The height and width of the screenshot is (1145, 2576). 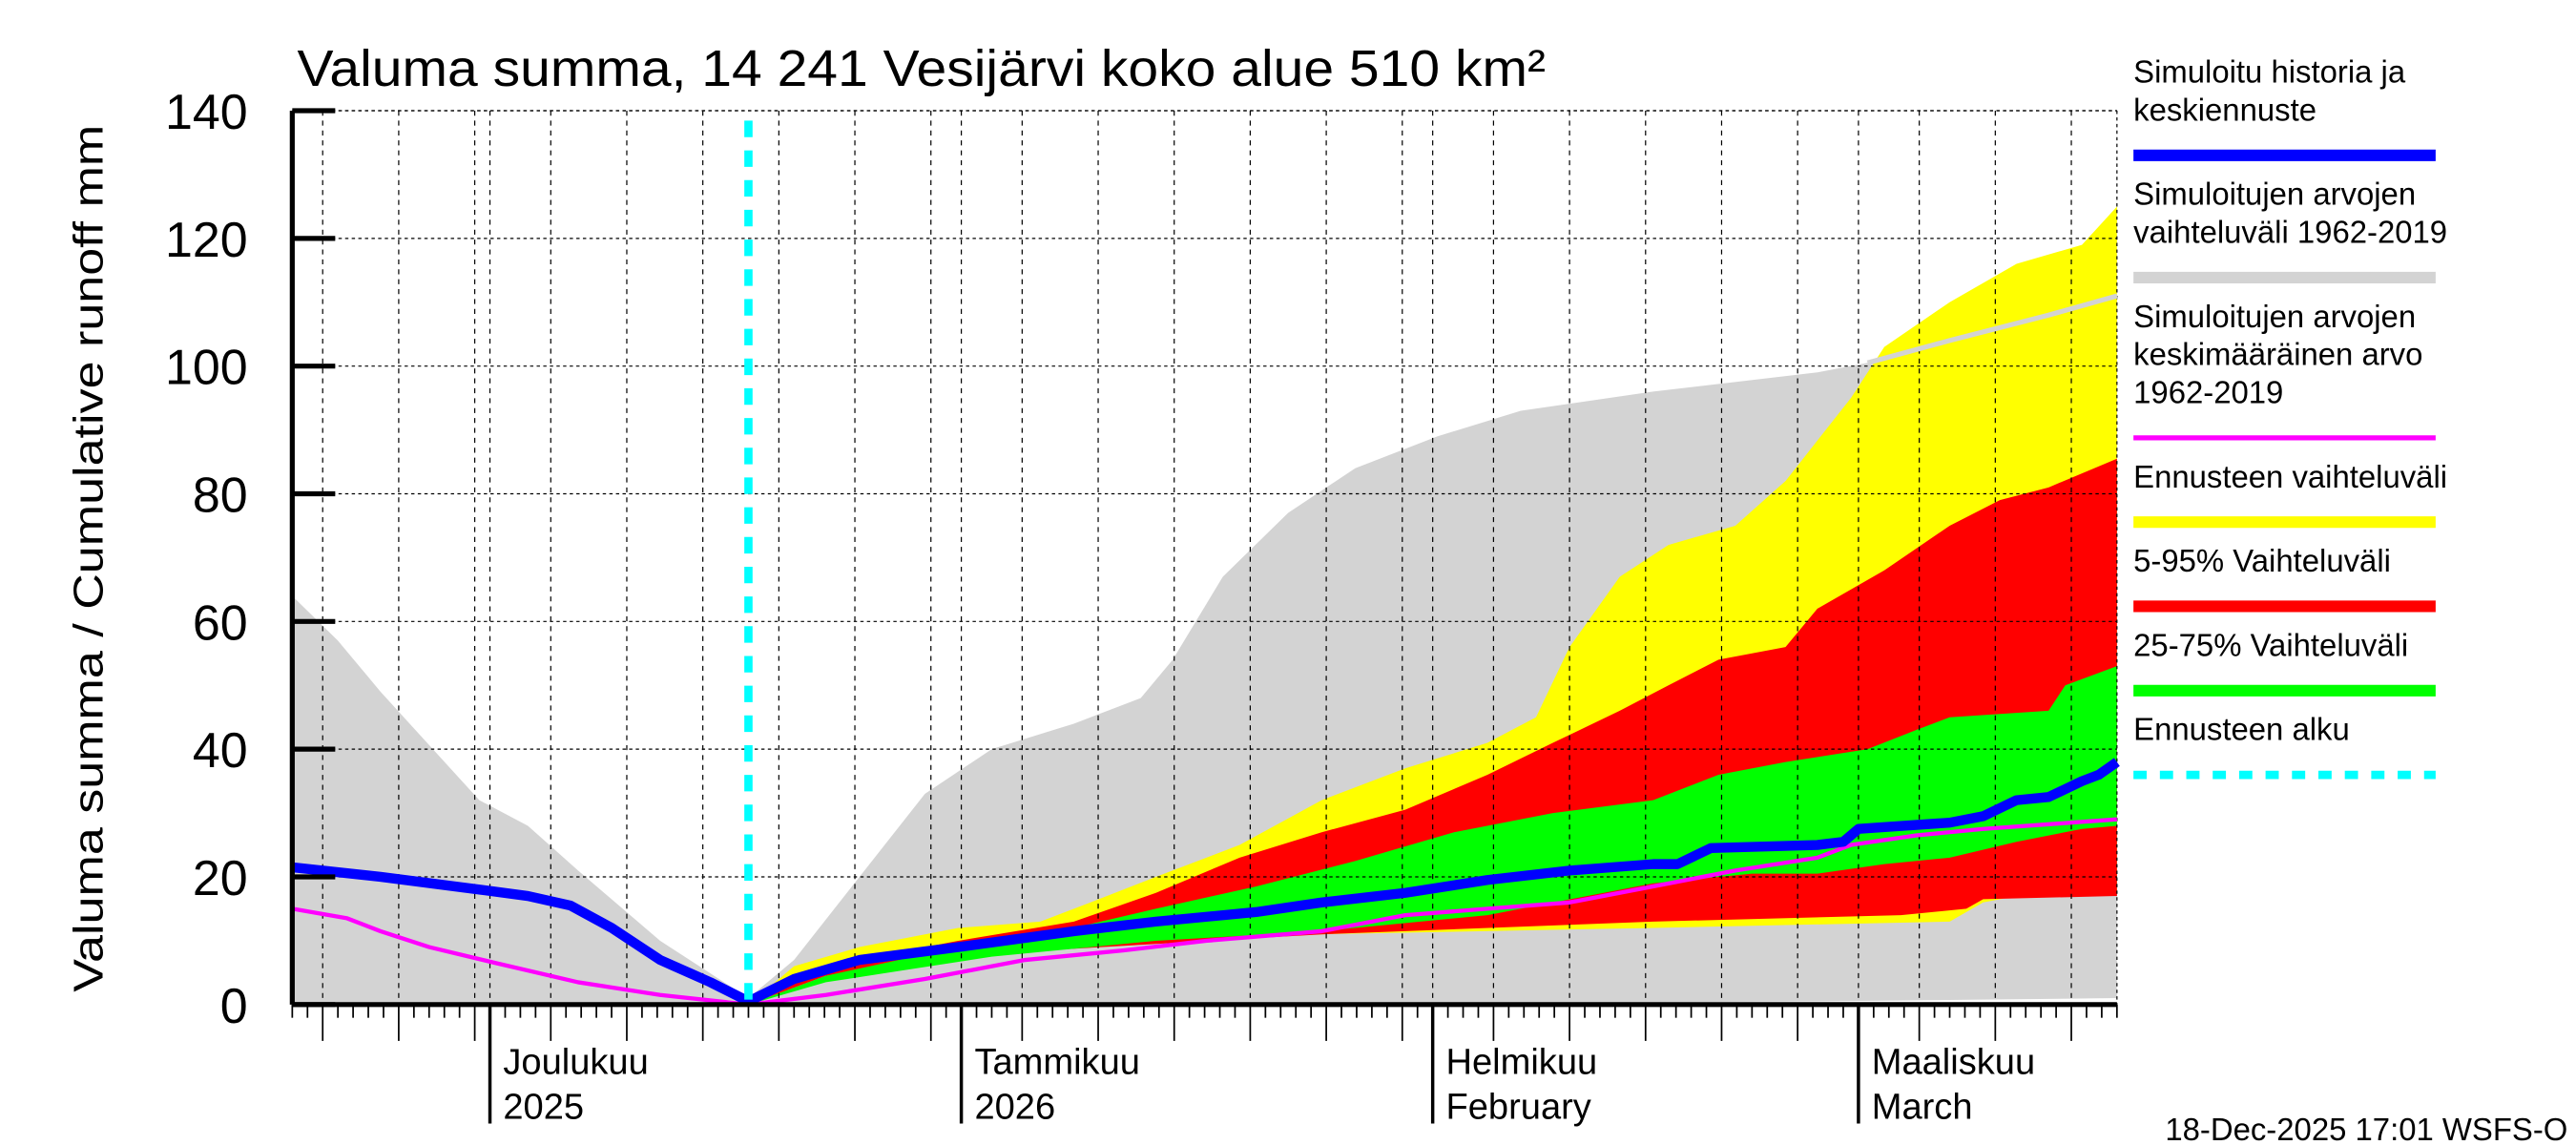 I want to click on legend-label: 5-95% Vaihteluväli, so click(x=2262, y=560).